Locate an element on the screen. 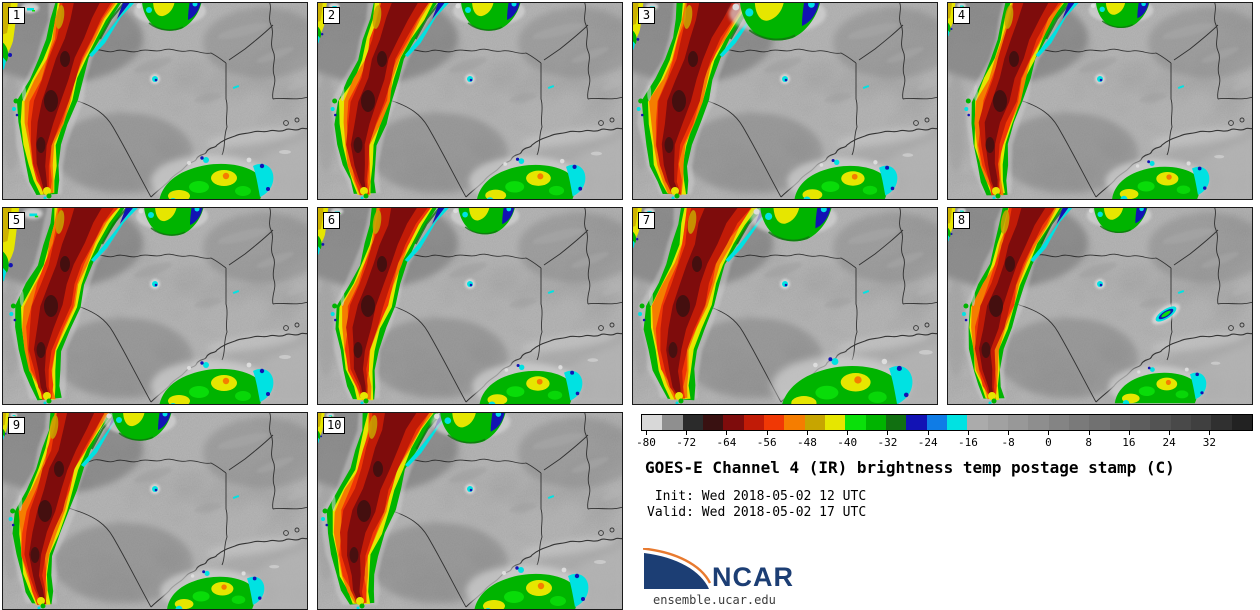 Image resolution: width=1260 pixels, height=610 pixels. member-number-badge: 5 is located at coordinates (16, 220).